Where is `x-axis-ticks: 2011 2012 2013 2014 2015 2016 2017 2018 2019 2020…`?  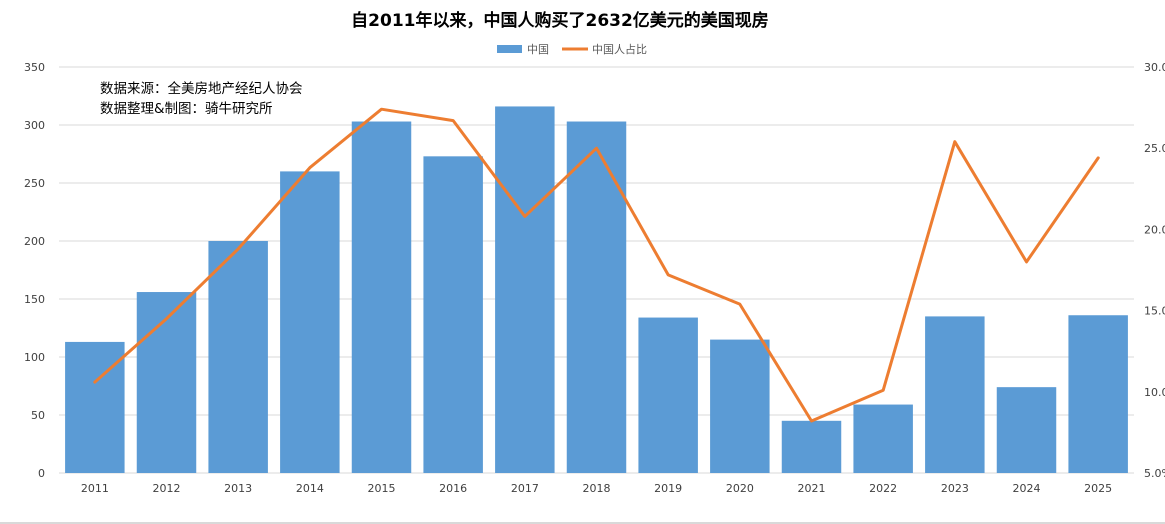 x-axis-ticks: 2011 2012 2013 2014 2015 2016 2017 2018 2019 2020… is located at coordinates (596, 488).